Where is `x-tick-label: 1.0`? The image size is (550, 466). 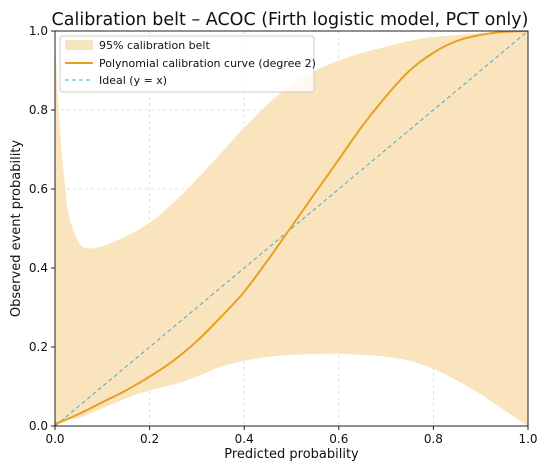
x-tick-label: 1.0 is located at coordinates (527, 439).